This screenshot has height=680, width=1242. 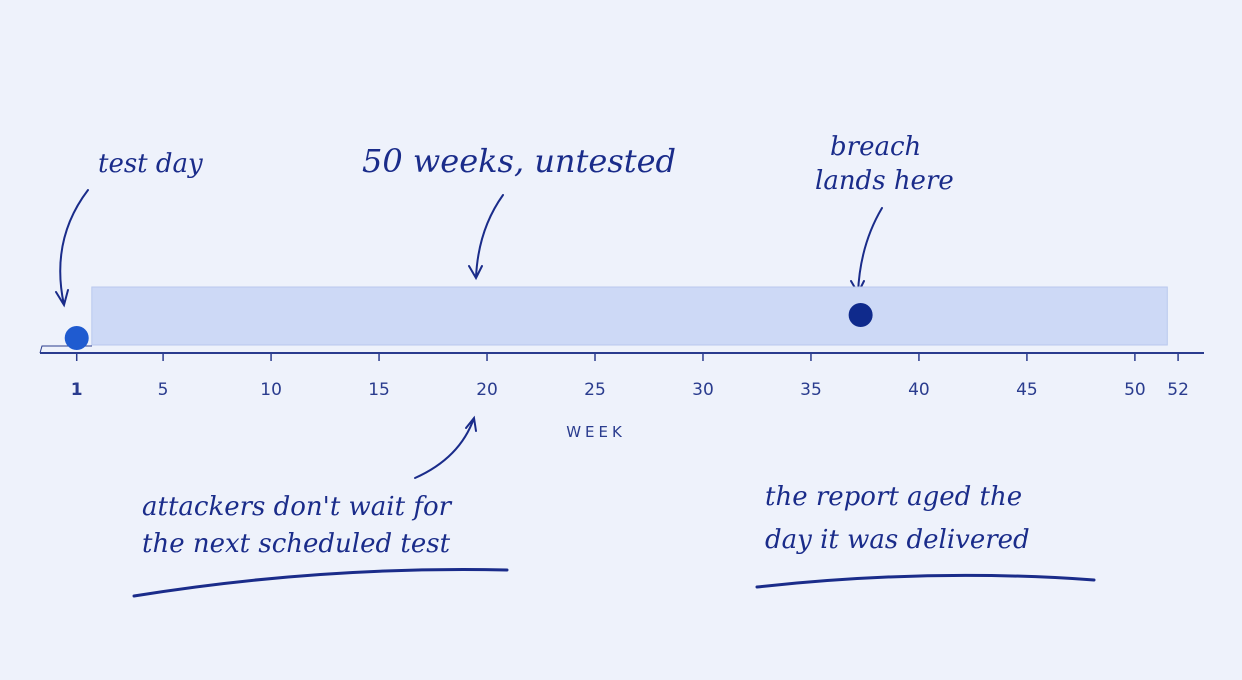 I want to click on x-tick-label: 50, so click(x=1135, y=390).